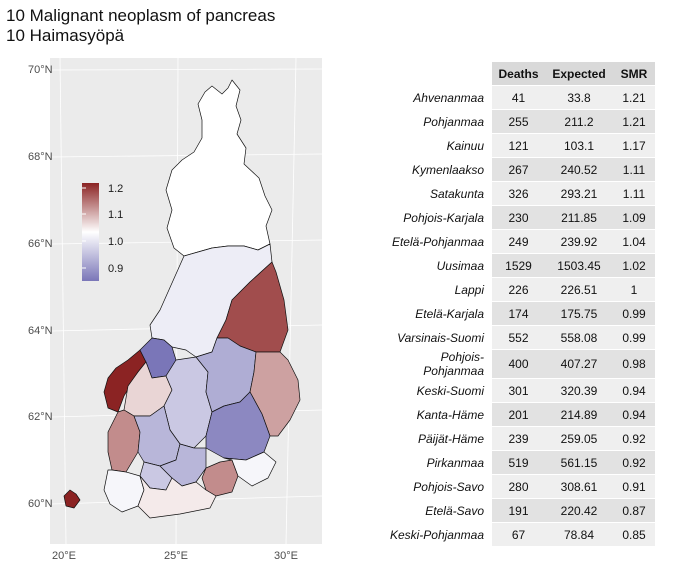 The width and height of the screenshot is (700, 576). I want to click on legend-colorbar, so click(90, 232).